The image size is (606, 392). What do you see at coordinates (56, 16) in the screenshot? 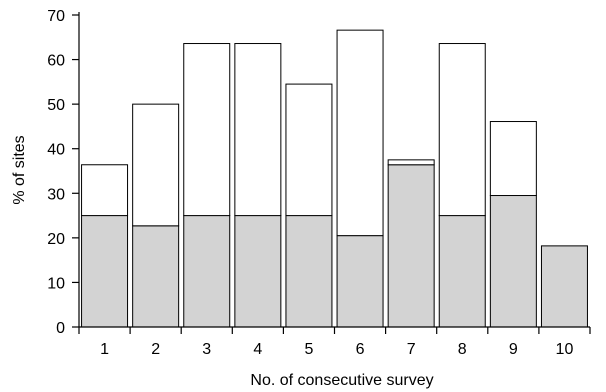
I see `y-tick-label: 70` at bounding box center [56, 16].